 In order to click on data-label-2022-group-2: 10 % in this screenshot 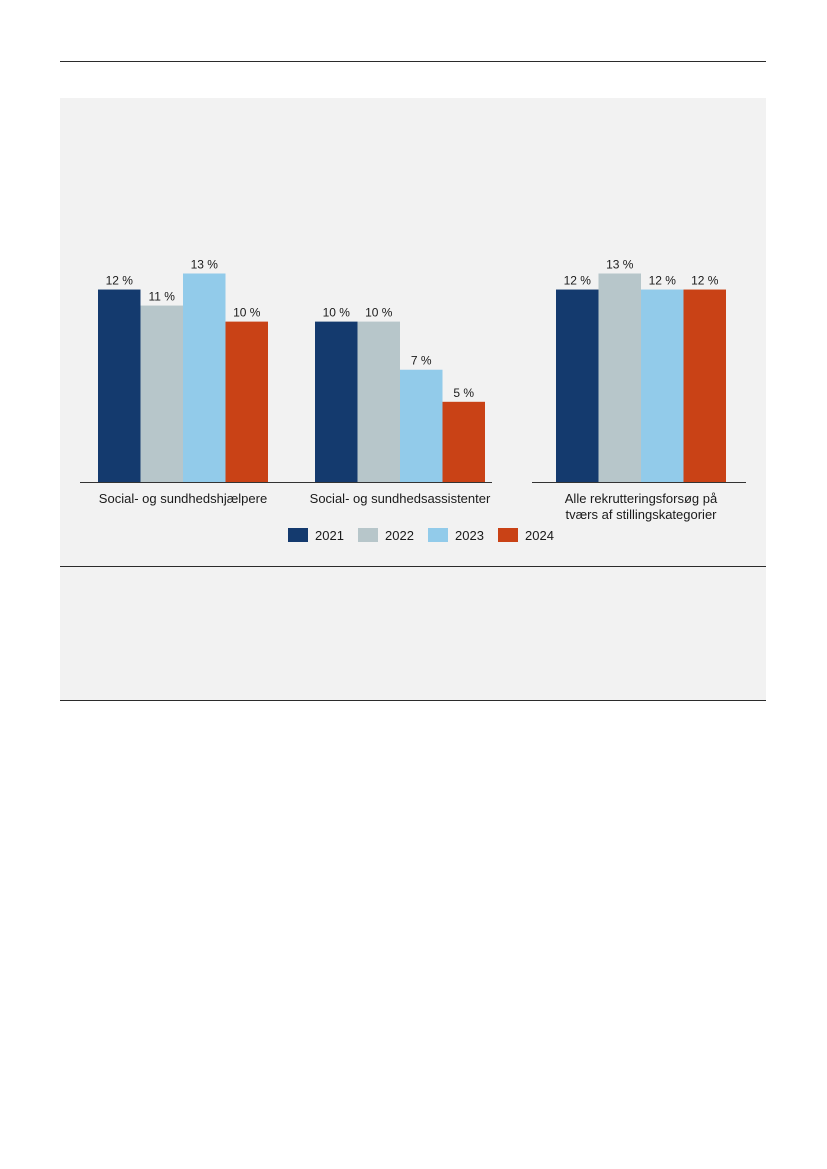, I will do `click(379, 313)`.